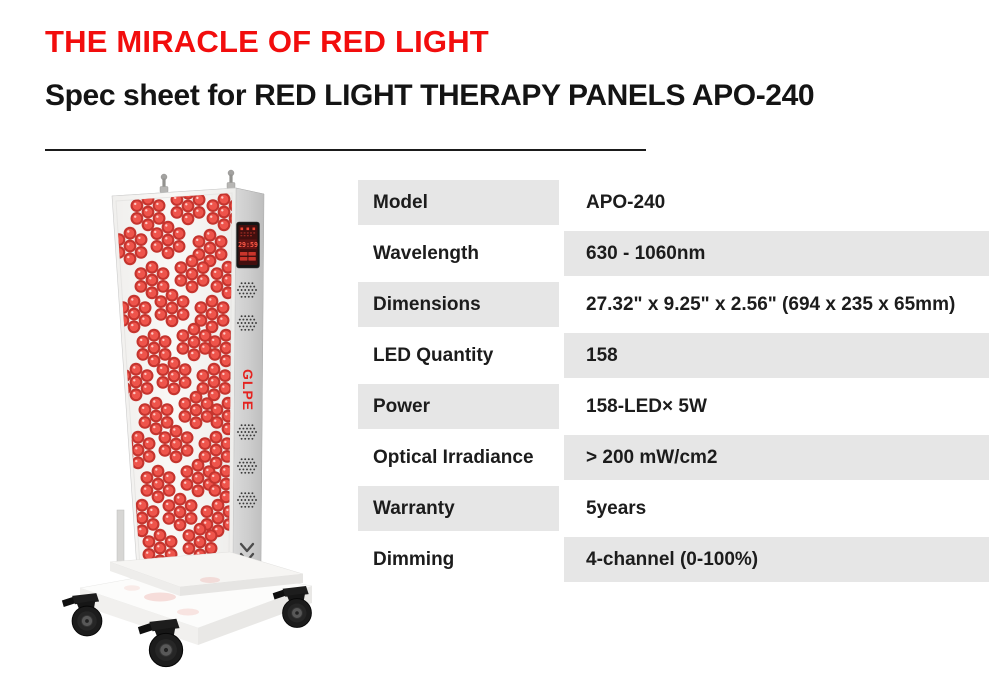 The height and width of the screenshot is (696, 1000). What do you see at coordinates (458, 202) in the screenshot?
I see `spec-label: Model` at bounding box center [458, 202].